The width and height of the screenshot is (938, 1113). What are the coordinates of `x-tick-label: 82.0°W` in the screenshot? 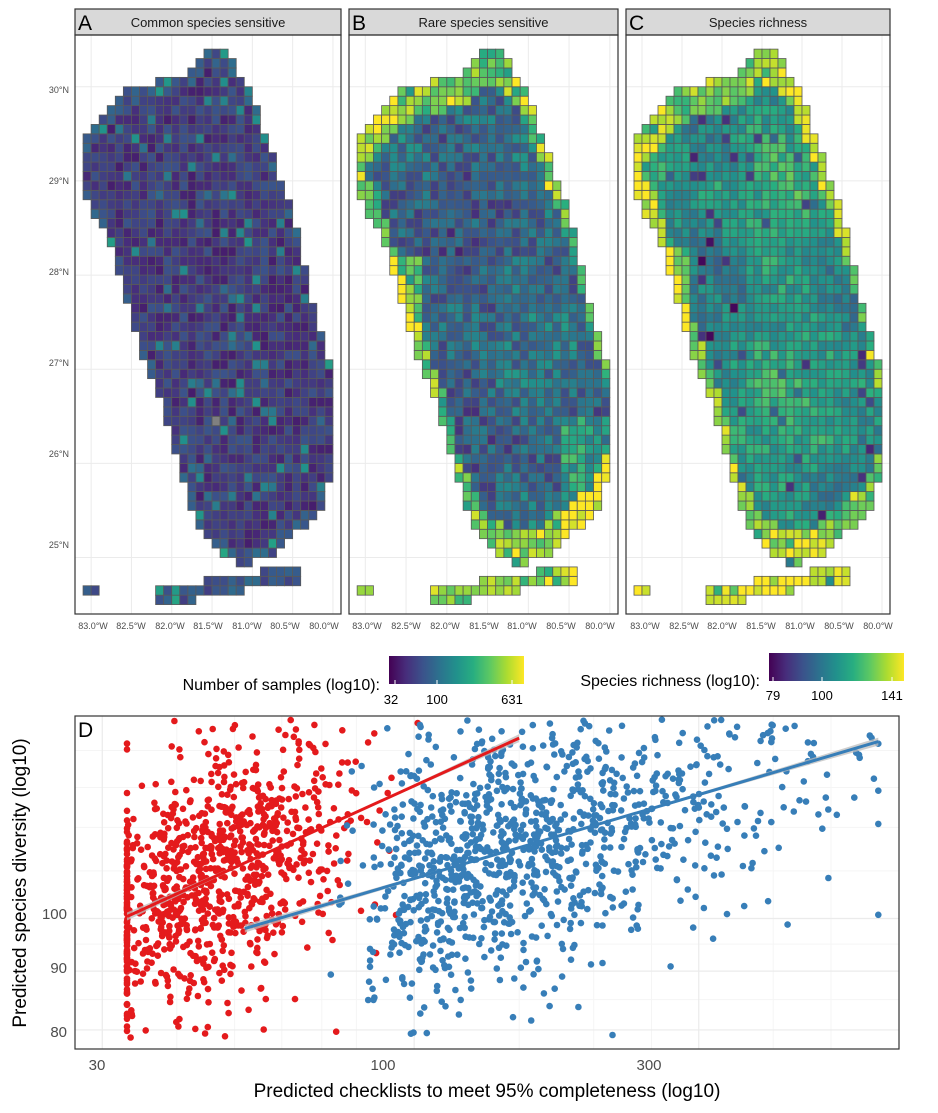 It's located at (722, 626).